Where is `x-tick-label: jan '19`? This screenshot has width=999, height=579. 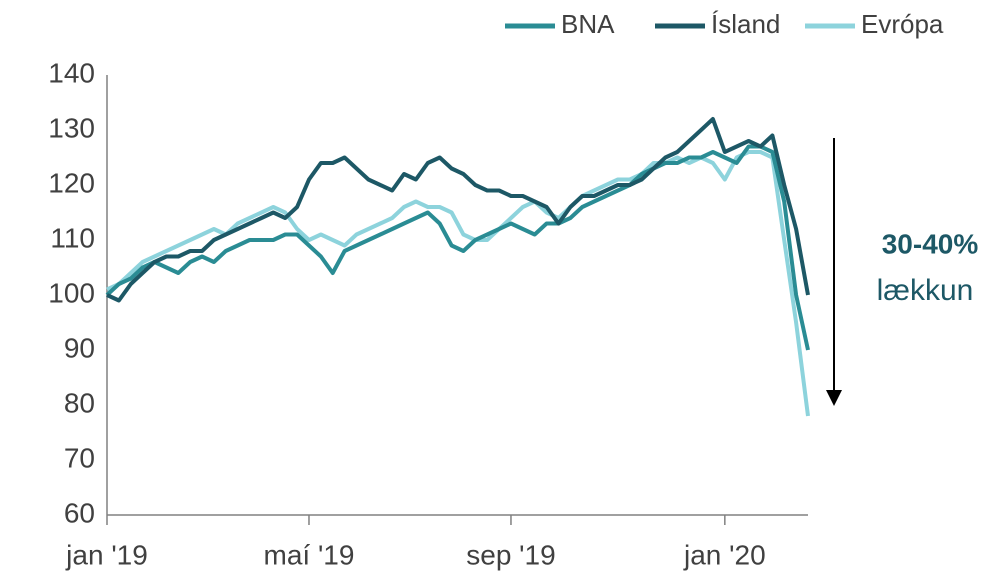
x-tick-label: jan '19 is located at coordinates (106, 554).